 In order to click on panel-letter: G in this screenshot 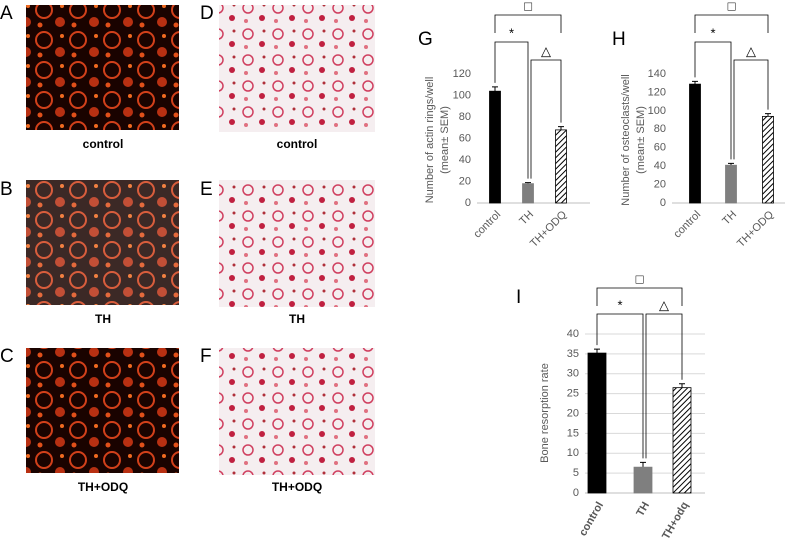, I will do `click(425, 39)`.